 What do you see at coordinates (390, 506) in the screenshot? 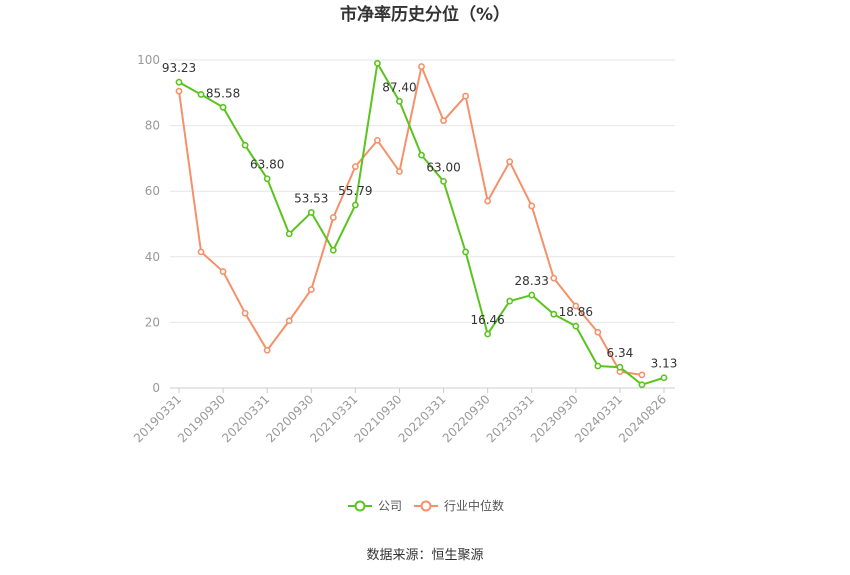
I see `legend-company-label: 公司` at bounding box center [390, 506].